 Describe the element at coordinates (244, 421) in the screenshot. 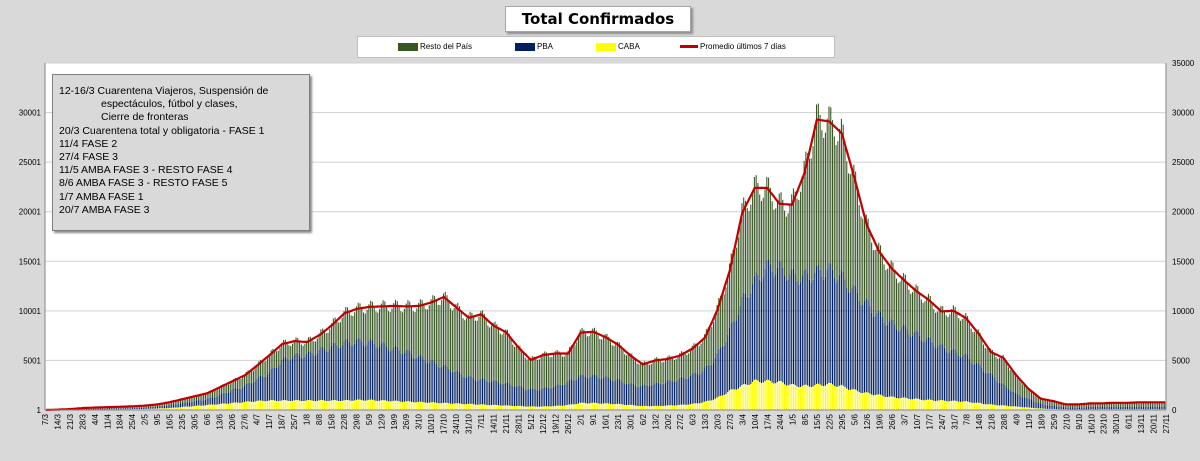

I see `x-tick: 27/6` at that location.